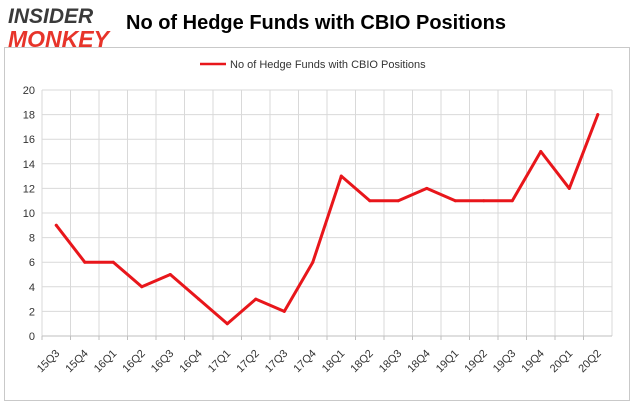 Image resolution: width=637 pixels, height=408 pixels. Describe the element at coordinates (56, 225) in the screenshot. I see `data-point-15Q3` at that location.